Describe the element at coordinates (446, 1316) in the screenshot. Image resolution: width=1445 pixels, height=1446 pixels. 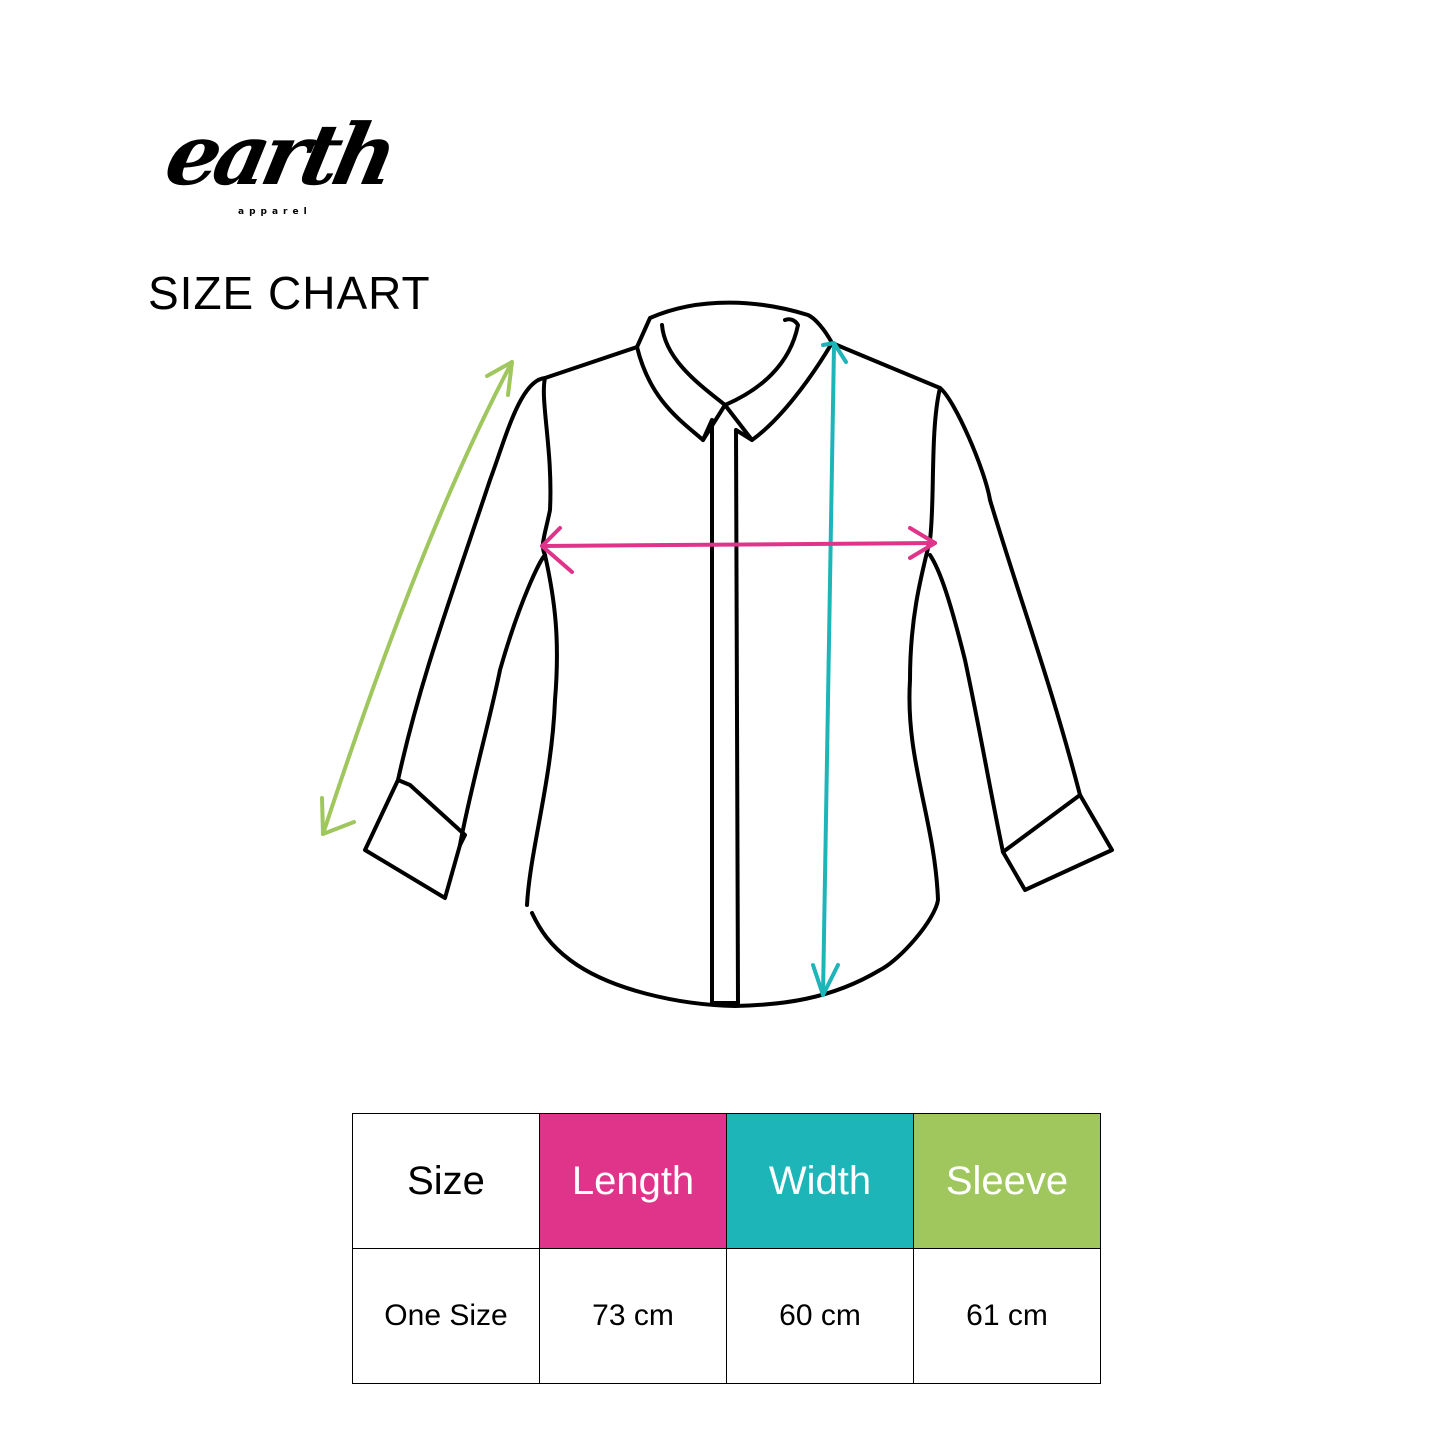
I see `cell-size: One Size` at that location.